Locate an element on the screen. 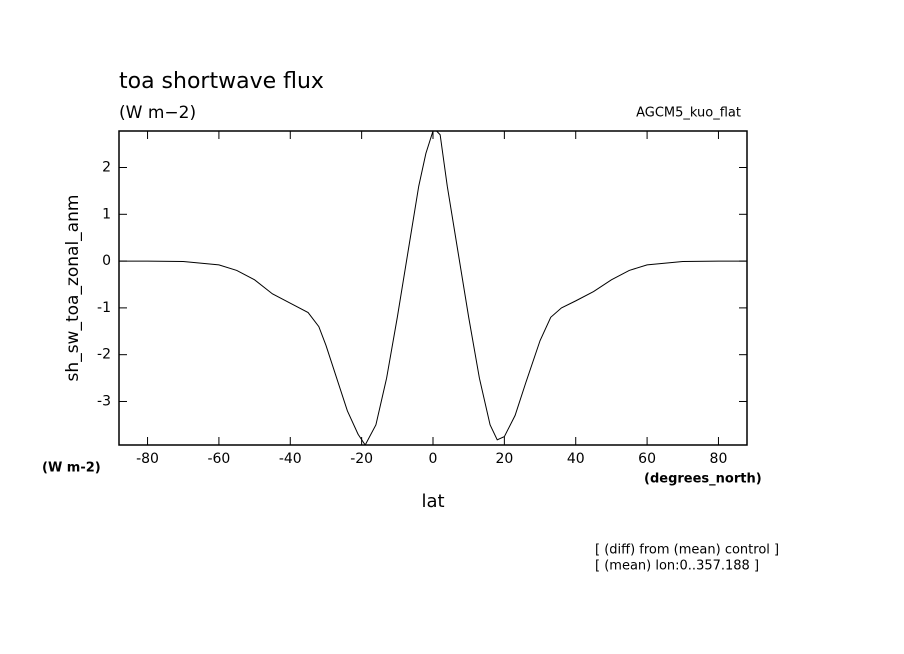 Image resolution: width=904 pixels, height=654 pixels. x-tick-label: -60 is located at coordinates (218, 459).